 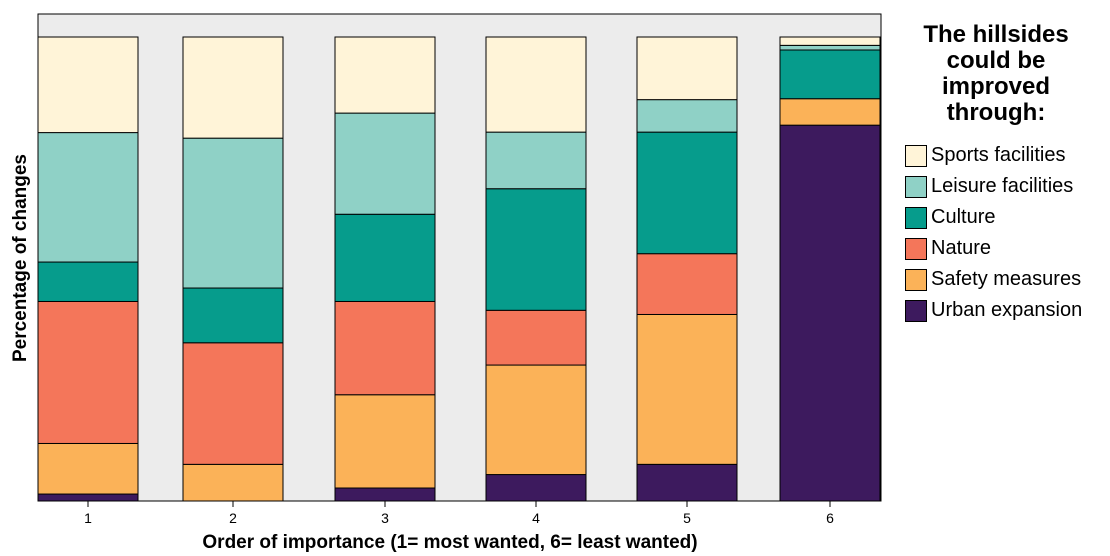 What do you see at coordinates (687, 518) in the screenshot?
I see `x-tick-label-5: 5` at bounding box center [687, 518].